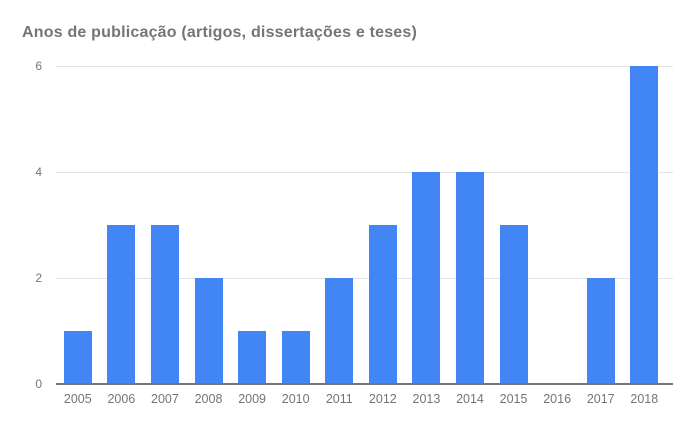  What do you see at coordinates (364, 66) in the screenshot?
I see `gridline-y6` at bounding box center [364, 66].